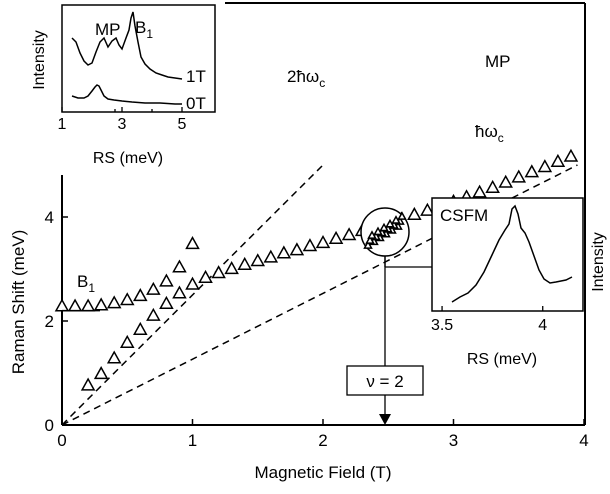 The image size is (610, 494). I want to click on inset2-title: CSFM, so click(464, 215).